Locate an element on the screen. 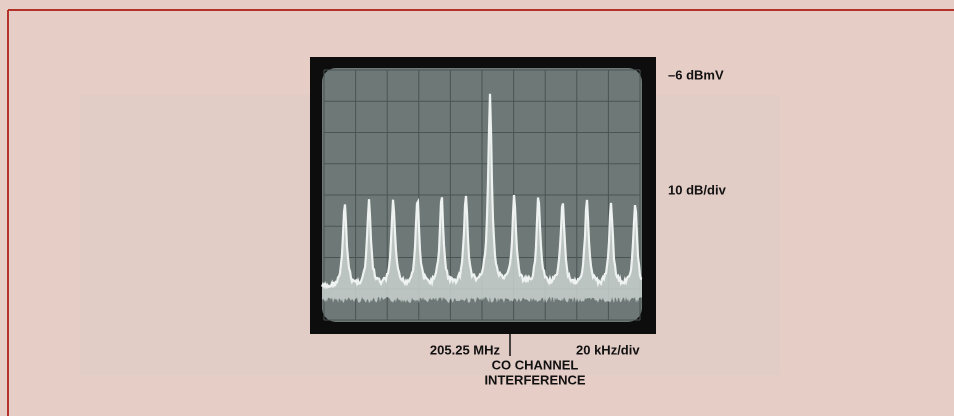 Image resolution: width=954 pixels, height=416 pixels. vertical-scale: 10 dB/div is located at coordinates (697, 189).